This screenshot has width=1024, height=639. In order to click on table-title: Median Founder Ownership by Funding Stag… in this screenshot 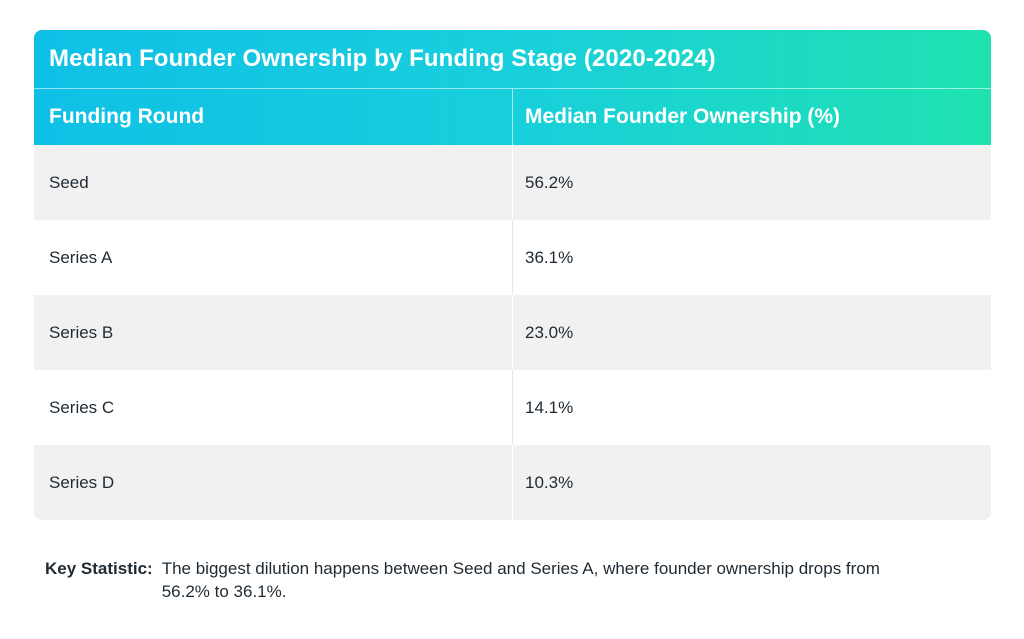, I will do `click(512, 59)`.